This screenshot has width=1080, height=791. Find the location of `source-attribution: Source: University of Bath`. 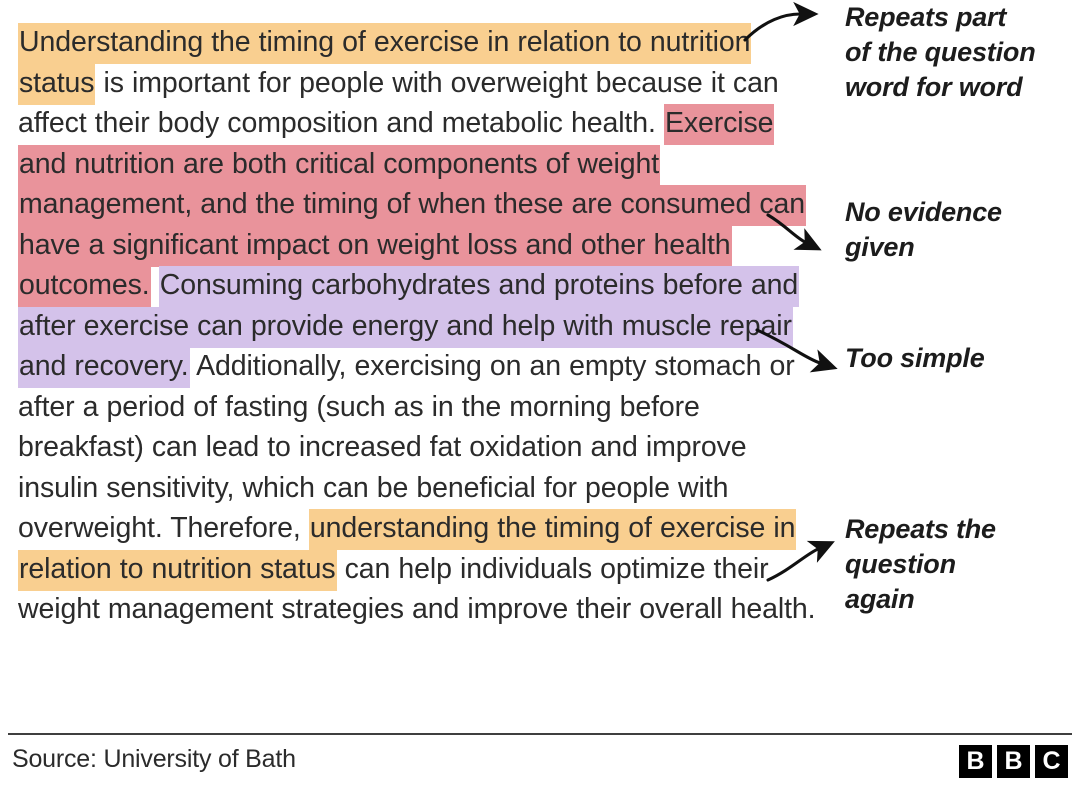

source-attribution: Source: University of Bath is located at coordinates (154, 759).